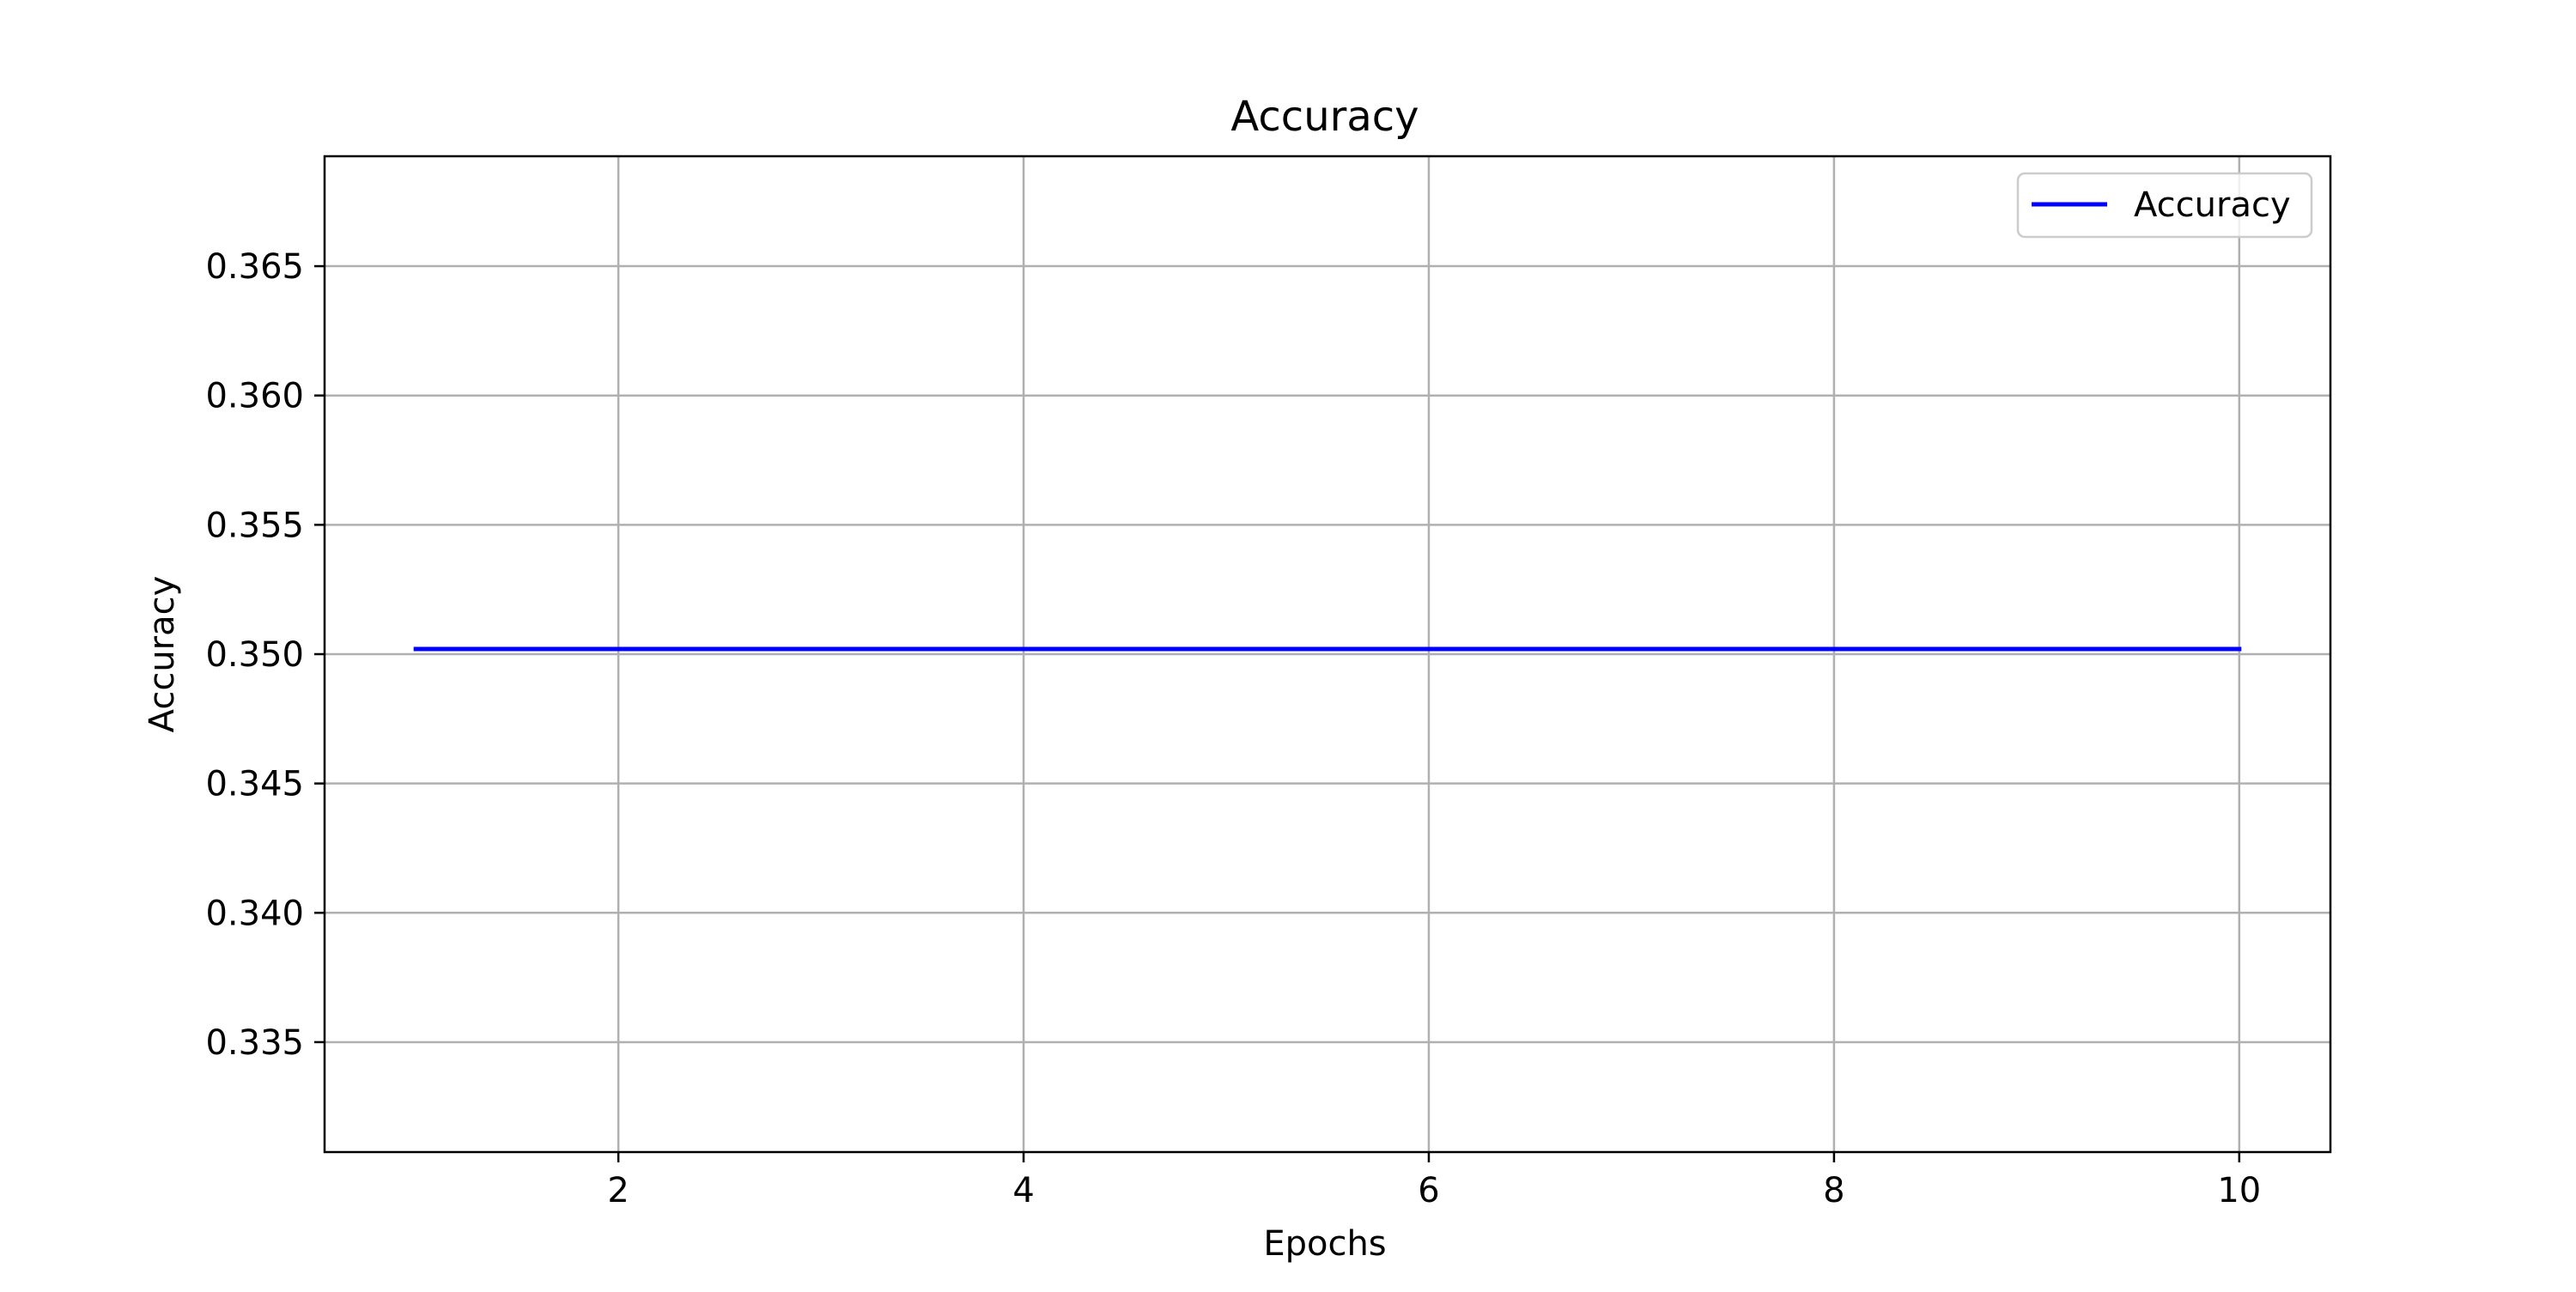 The width and height of the screenshot is (2576, 1292). I want to click on x-tick-label: 4, so click(1023, 1190).